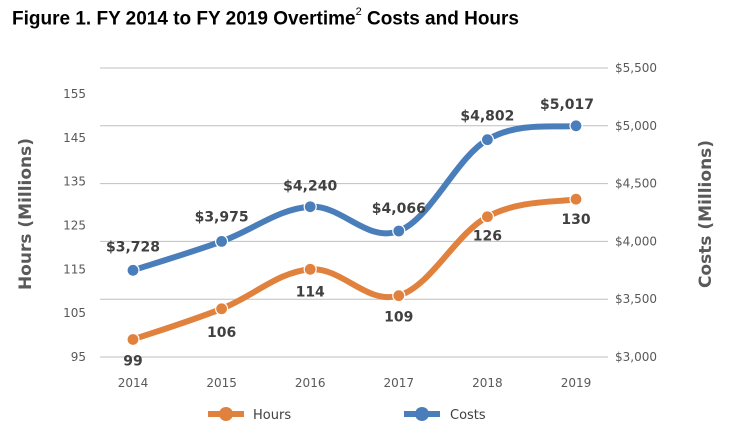 The image size is (736, 446). I want to click on x-tick-label: 2019, so click(576, 383).